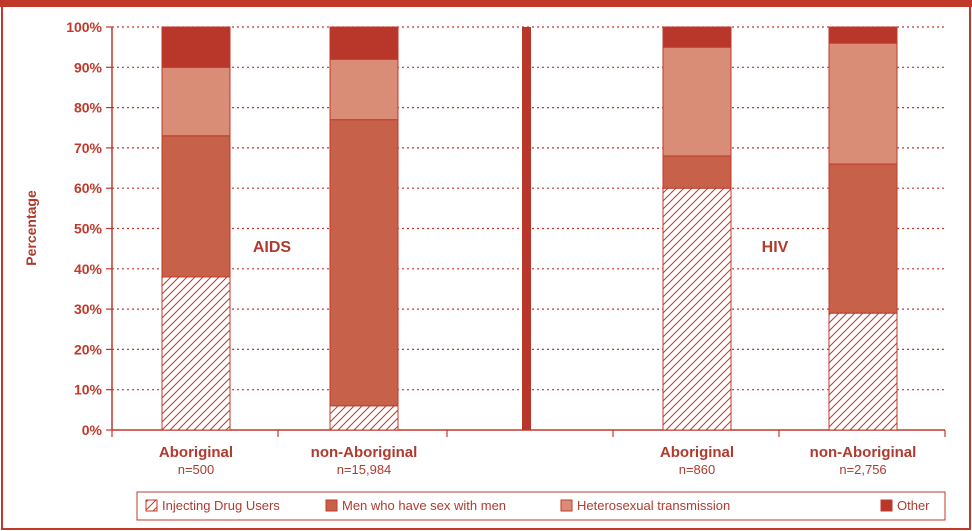  Describe the element at coordinates (221, 505) in the screenshot. I see `legend-label: Injecting Drug Users` at that location.